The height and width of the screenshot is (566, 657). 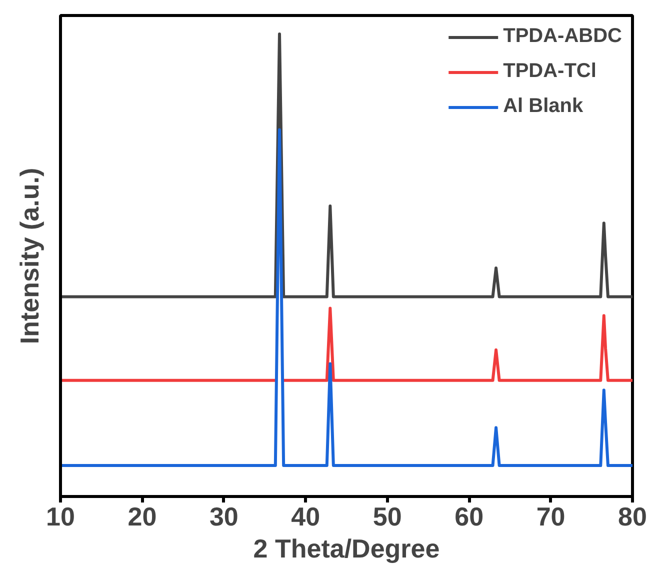 I want to click on legend-label: TPDA-ABDC, so click(x=562, y=36).